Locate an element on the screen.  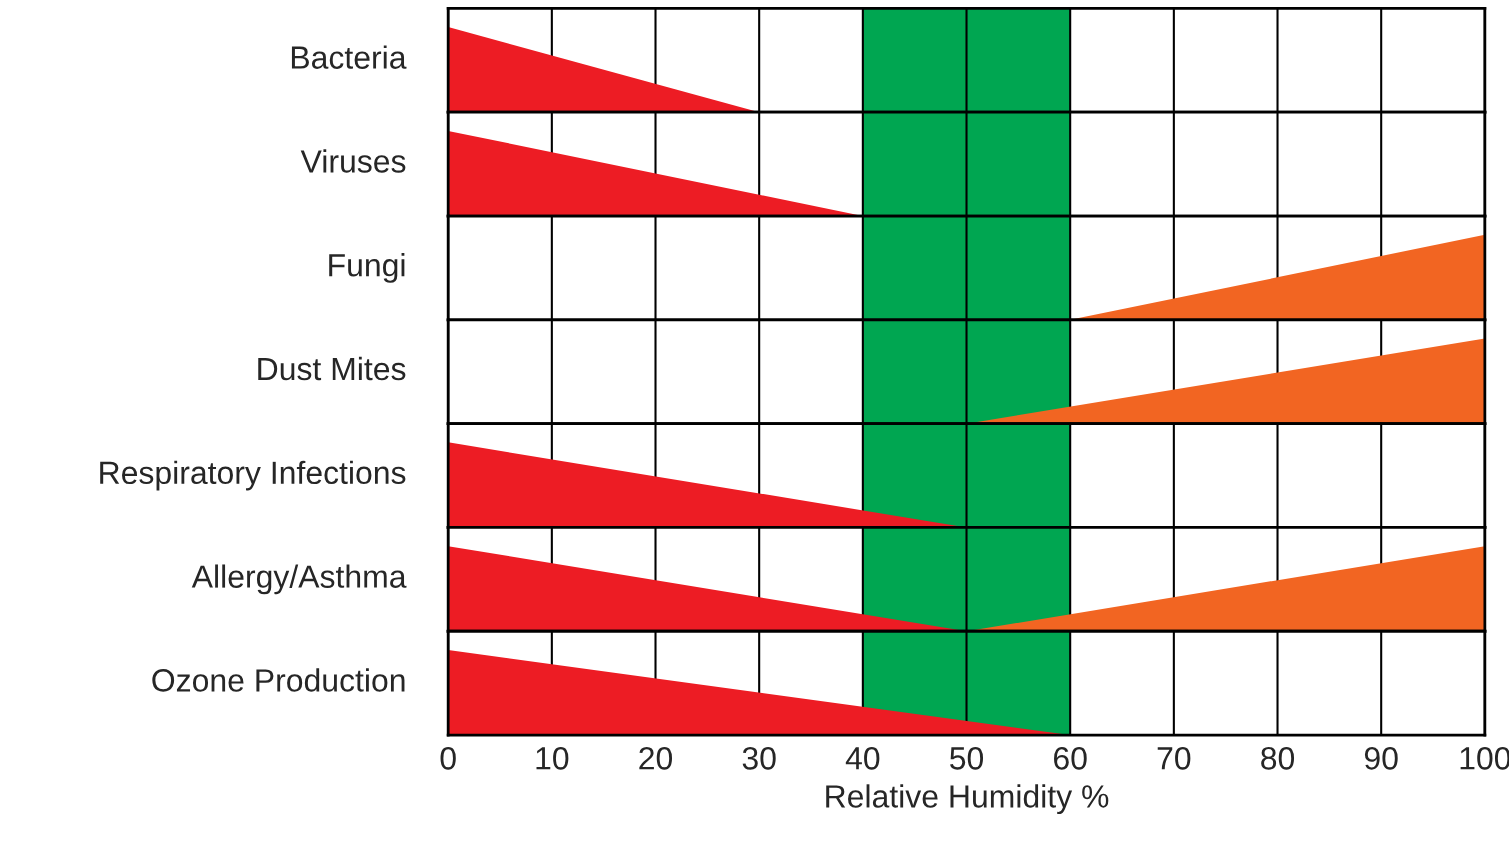
x-tick-label: 80 is located at coordinates (1278, 758).